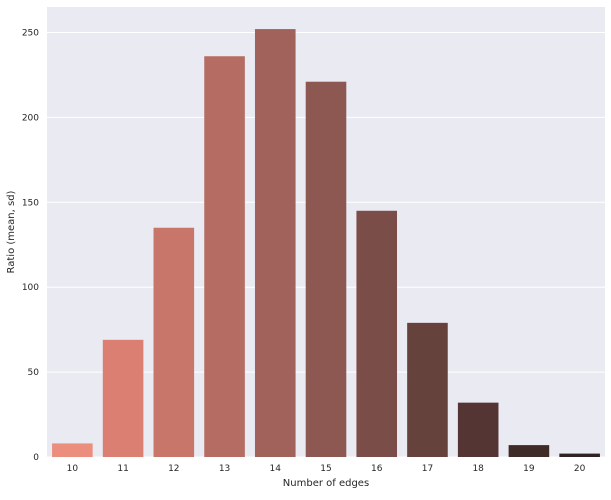 The height and width of the screenshot is (500, 611). I want to click on y-tick-label: 200, so click(30, 118).